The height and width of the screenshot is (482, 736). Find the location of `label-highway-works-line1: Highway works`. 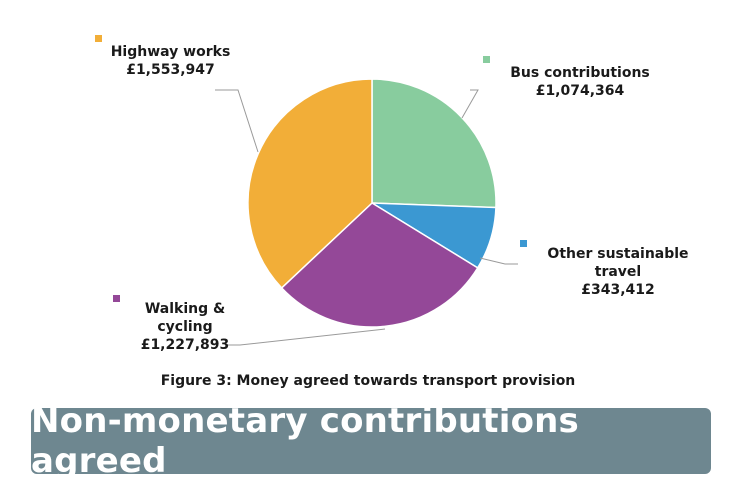

label-highway-works-line1: Highway works is located at coordinates (170, 52).